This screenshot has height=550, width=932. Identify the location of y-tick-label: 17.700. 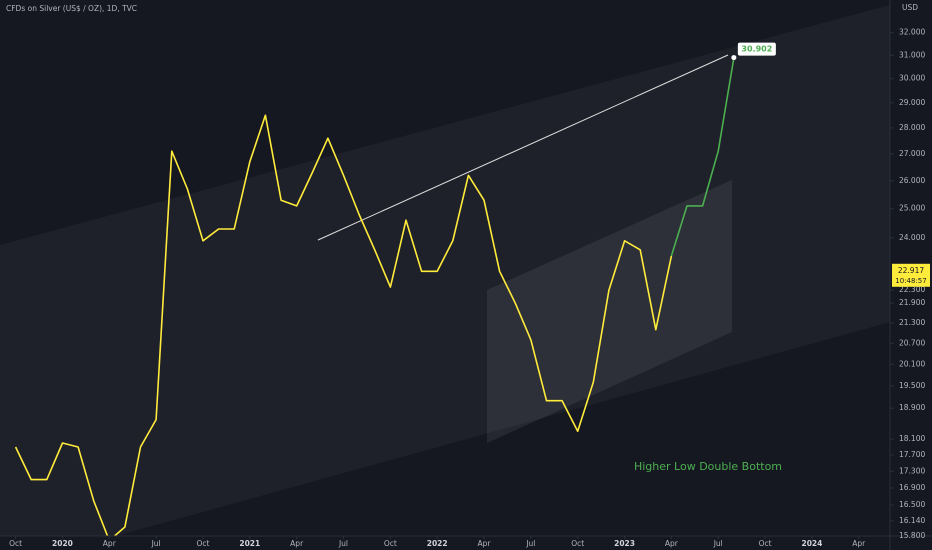
(912, 454).